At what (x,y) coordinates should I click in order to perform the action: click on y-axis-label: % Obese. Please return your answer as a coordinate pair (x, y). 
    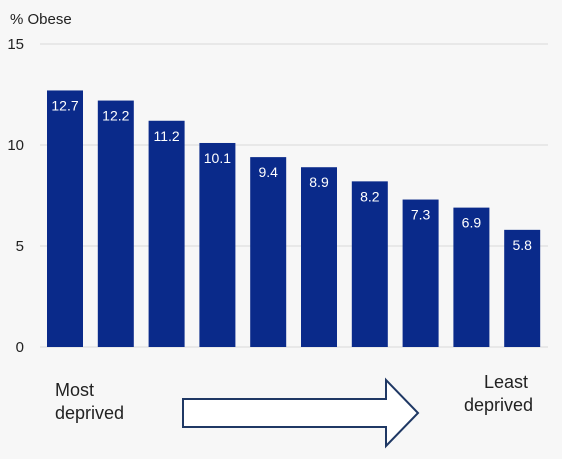
    Looking at the image, I should click on (41, 19).